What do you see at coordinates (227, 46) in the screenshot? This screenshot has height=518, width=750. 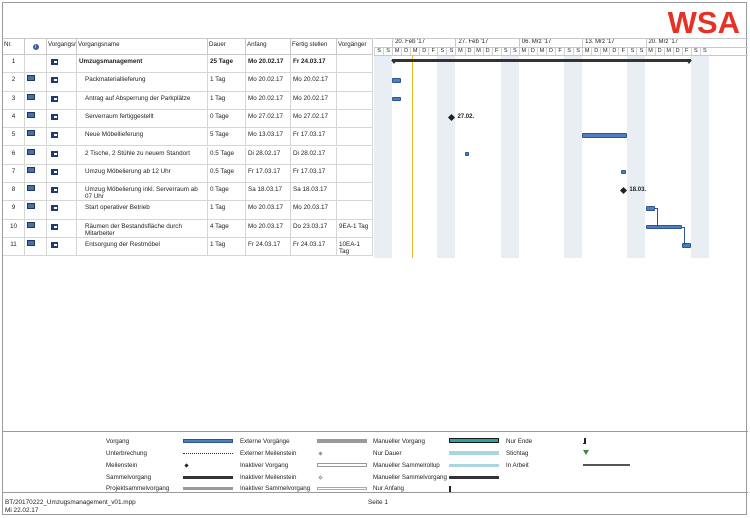 I see `column-header-duration: Dauer` at bounding box center [227, 46].